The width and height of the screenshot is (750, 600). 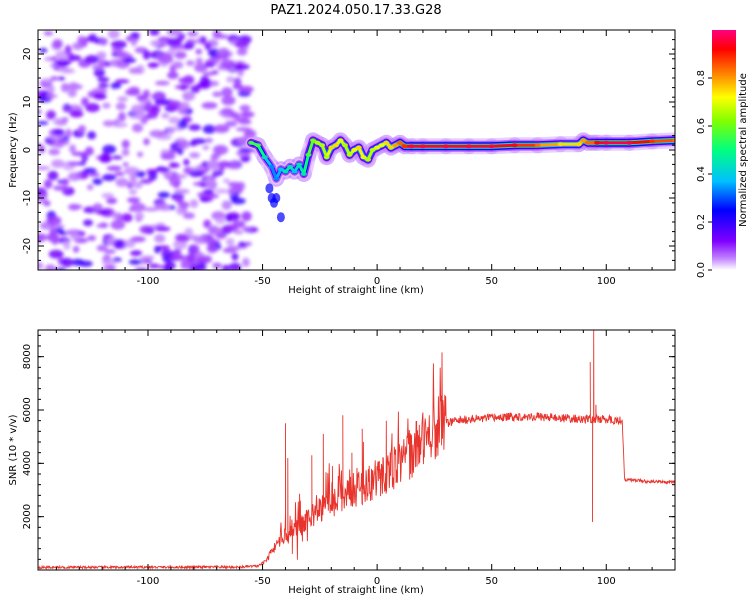 What do you see at coordinates (503, 145) in the screenshot?
I see `ridge-segment` at bounding box center [503, 145].